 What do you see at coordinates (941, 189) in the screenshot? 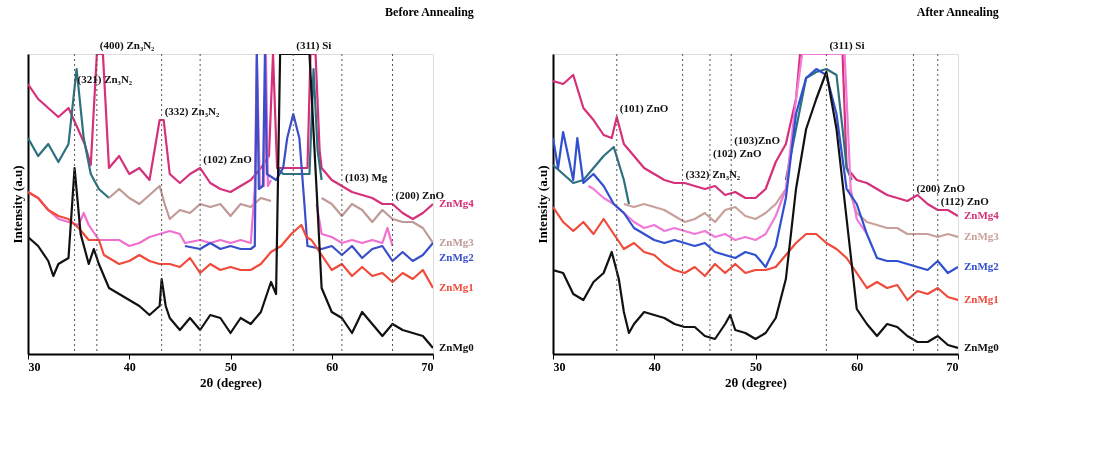
I see `ref-line-label: (200) ZnO` at bounding box center [941, 189].